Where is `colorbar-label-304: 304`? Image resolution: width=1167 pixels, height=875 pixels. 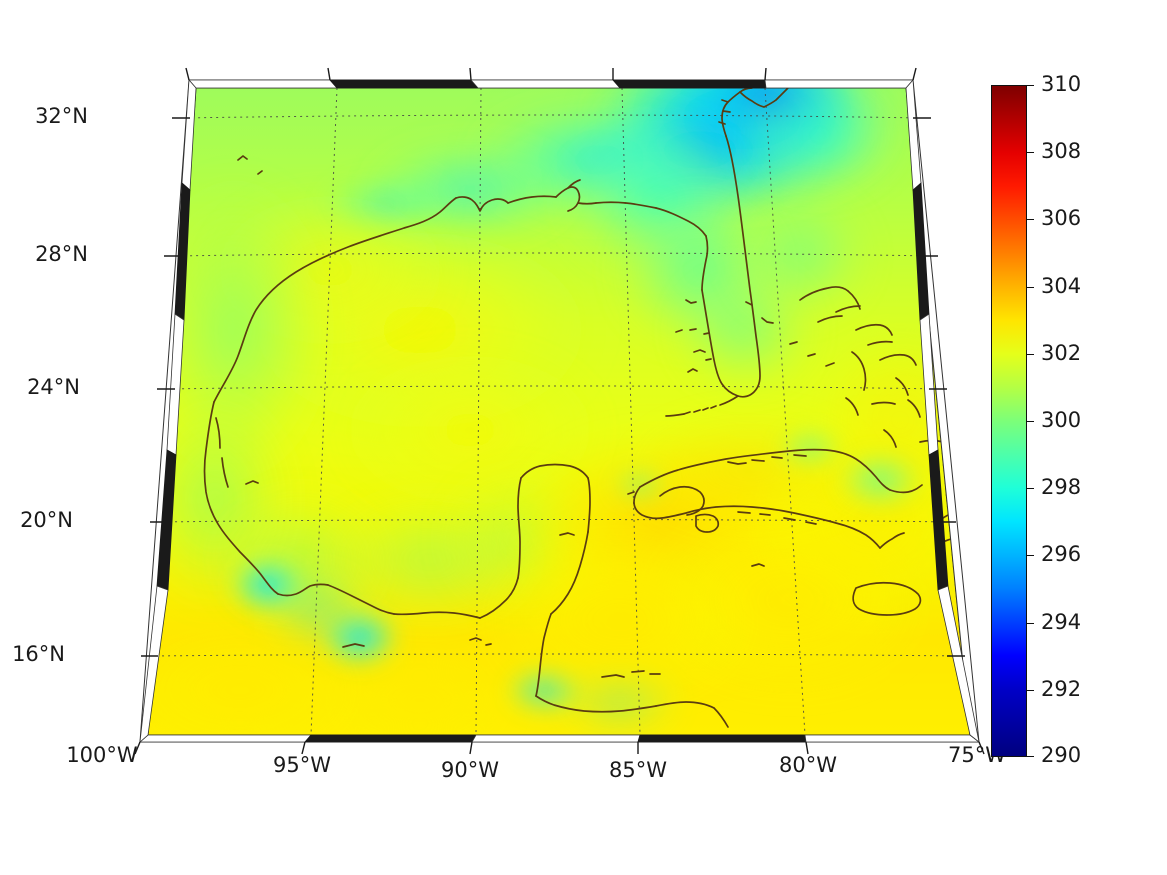
colorbar-label-304: 304 is located at coordinates (1061, 286).